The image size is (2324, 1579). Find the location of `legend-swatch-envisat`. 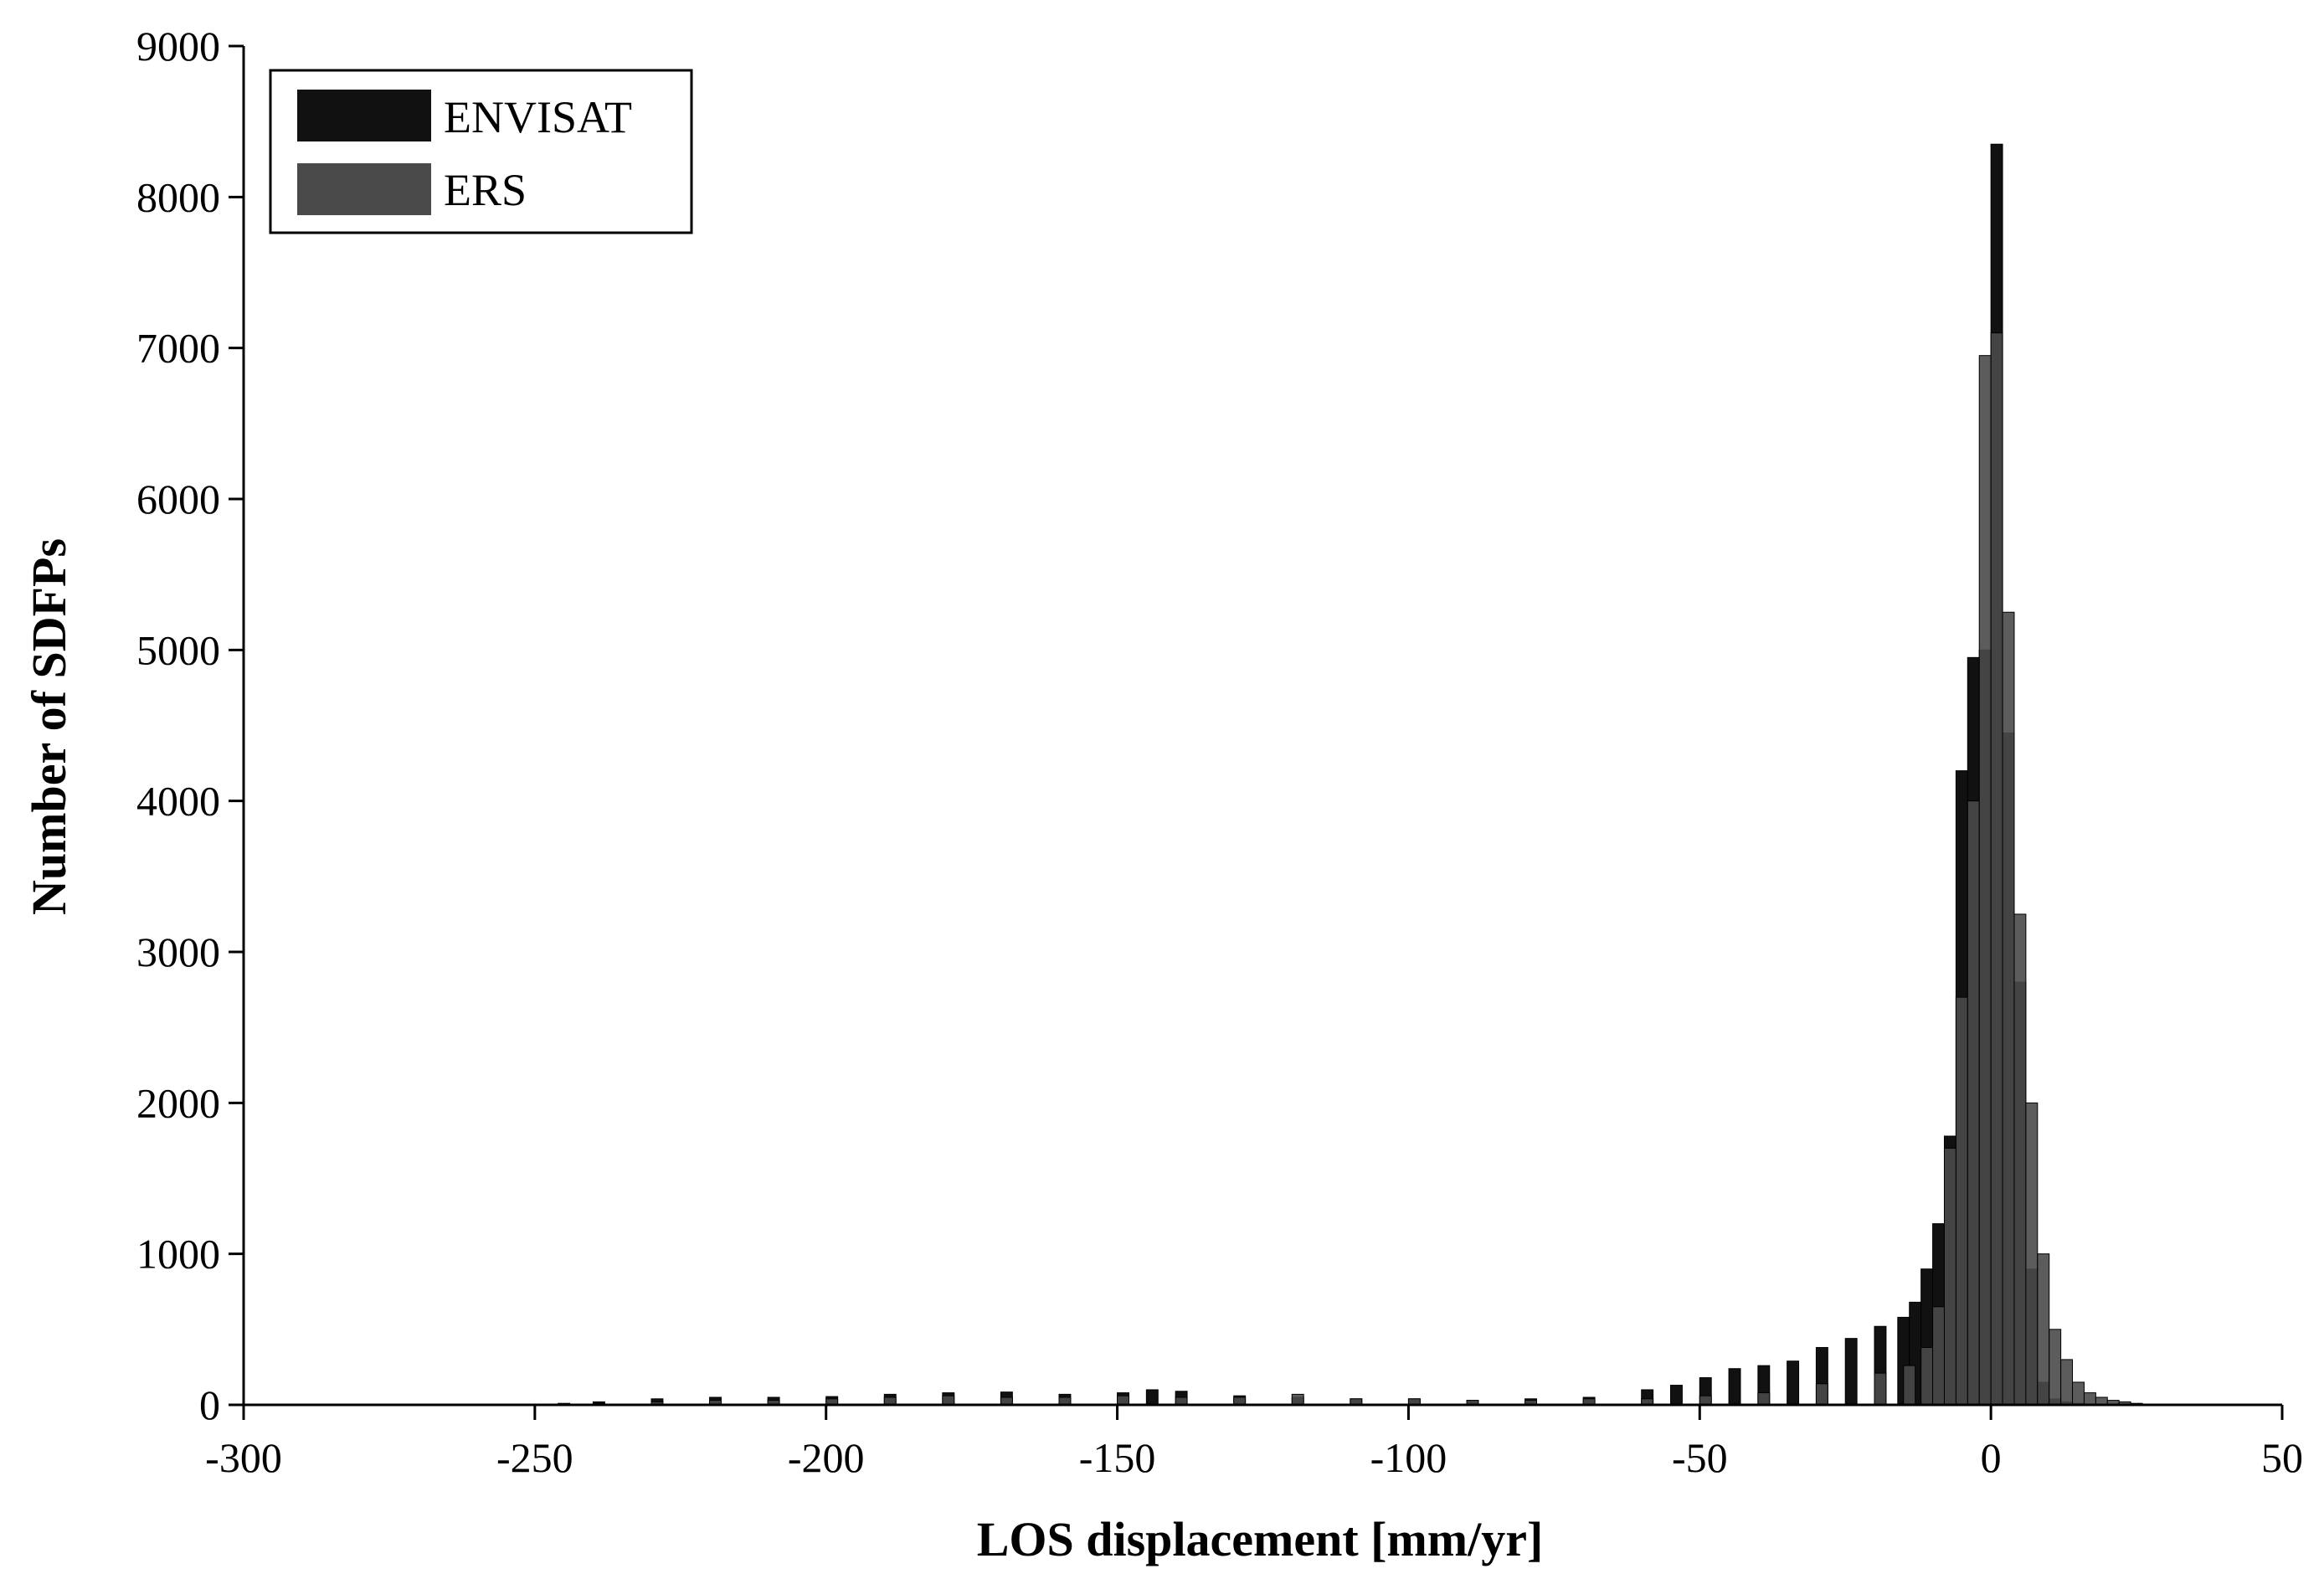

legend-swatch-envisat is located at coordinates (364, 115).